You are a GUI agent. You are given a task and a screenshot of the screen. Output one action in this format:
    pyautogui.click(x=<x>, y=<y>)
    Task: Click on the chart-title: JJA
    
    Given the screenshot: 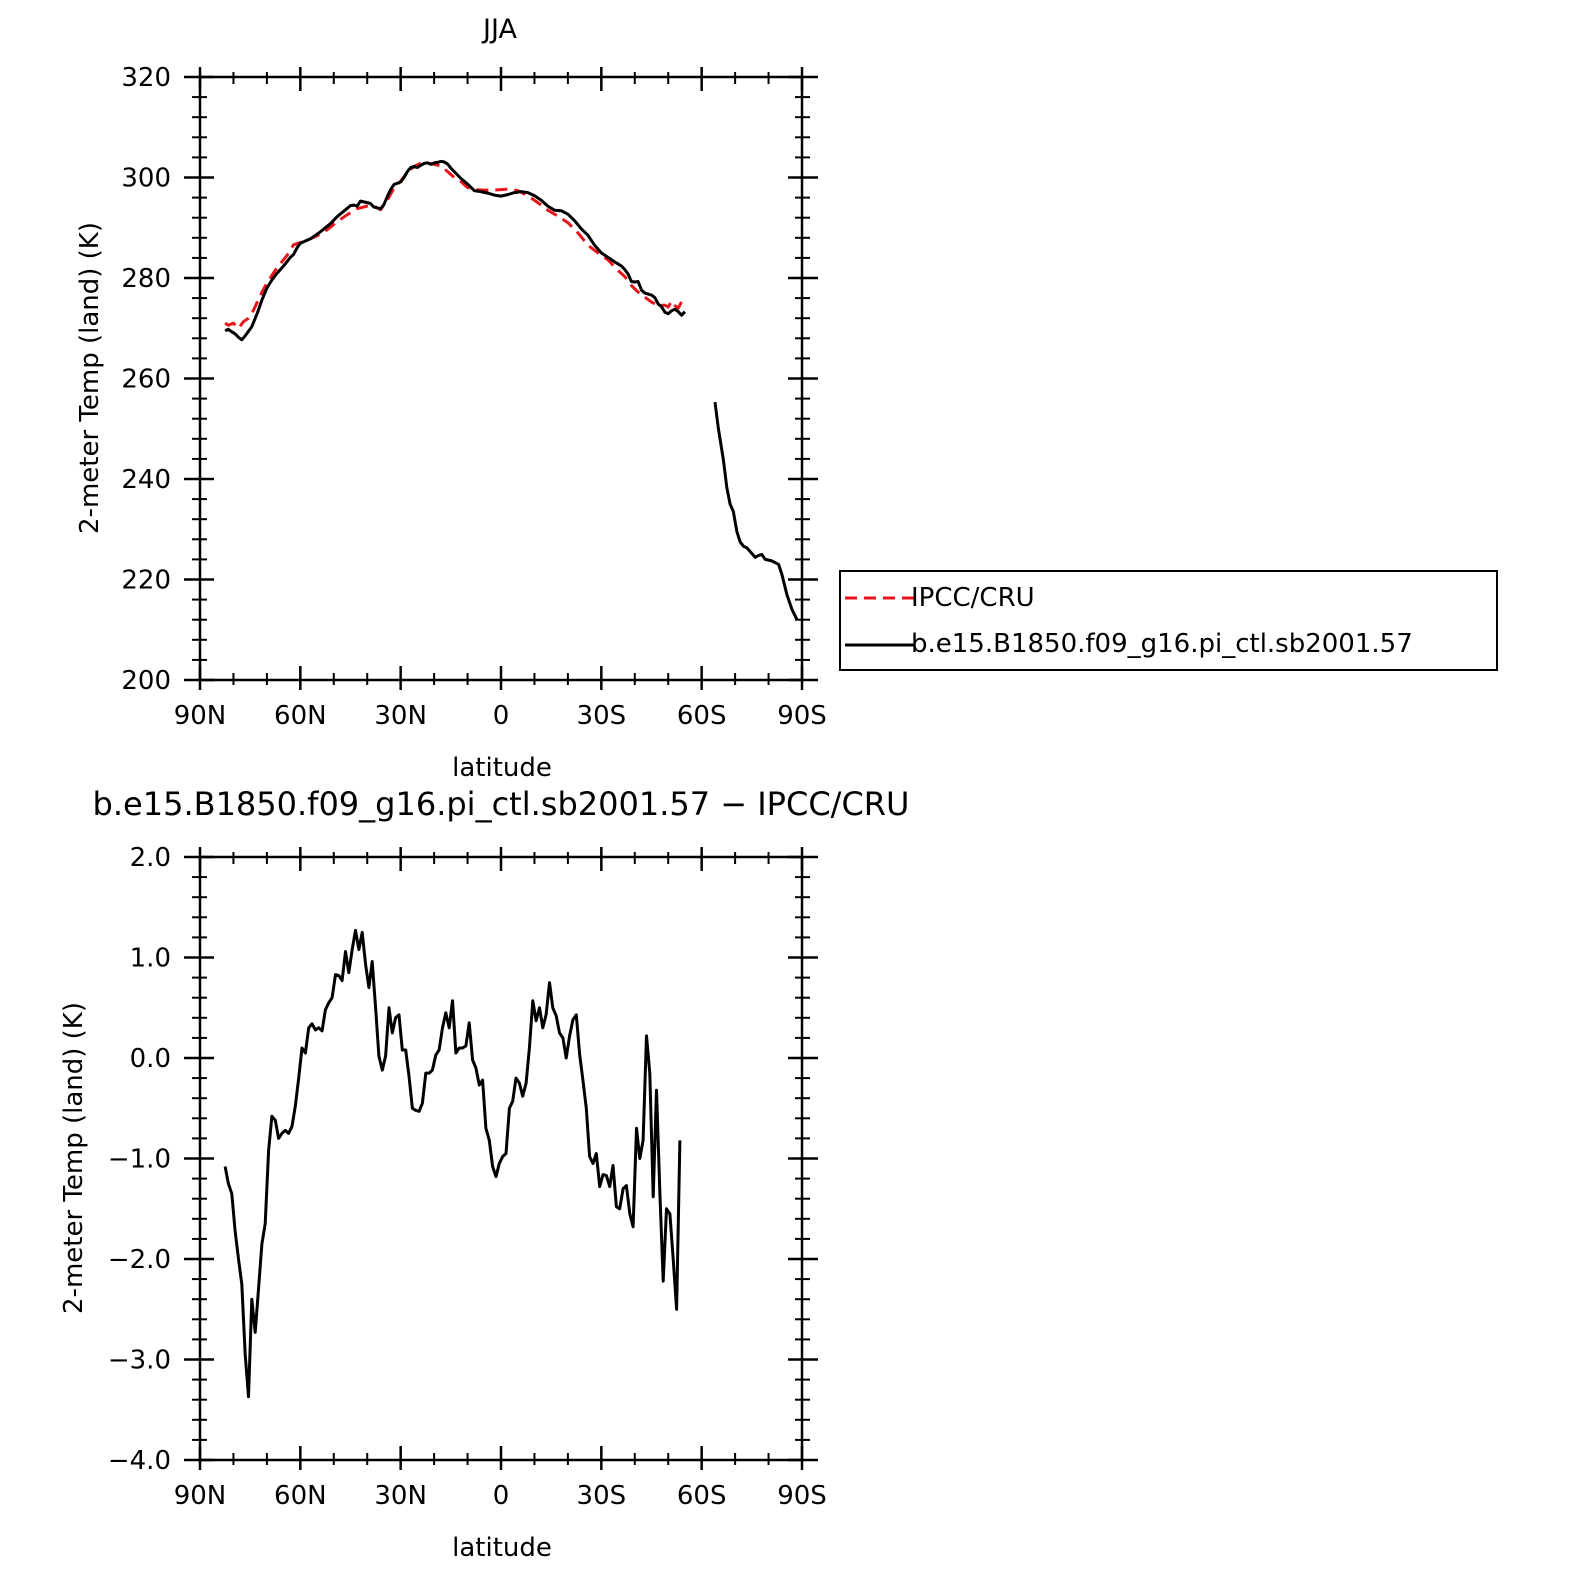 What is the action you would take?
    pyautogui.click(x=499, y=29)
    